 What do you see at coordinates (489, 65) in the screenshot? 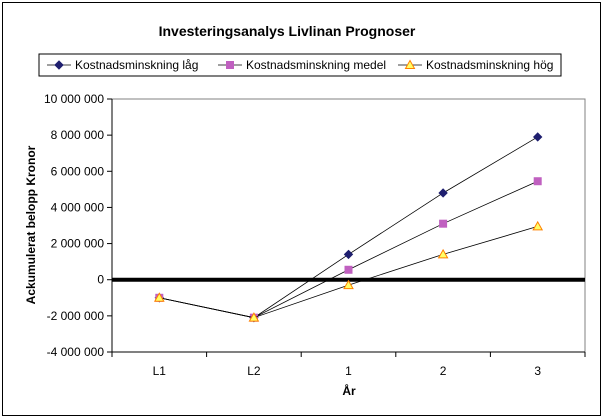
I see `legend-label: Kostnadsminskning hög` at bounding box center [489, 65].